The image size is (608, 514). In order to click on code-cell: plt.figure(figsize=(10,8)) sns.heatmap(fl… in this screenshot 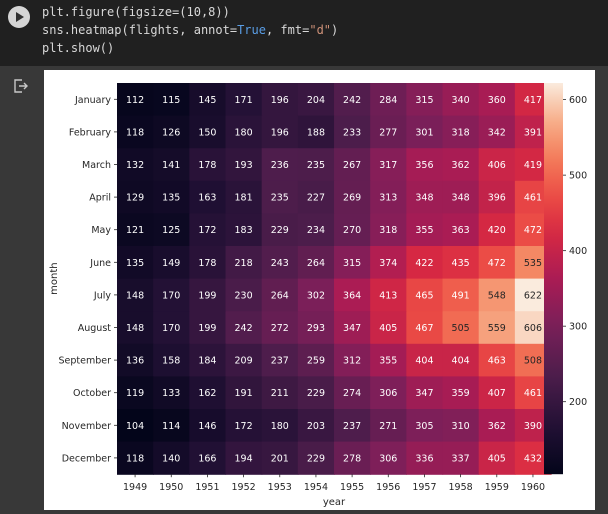, I will do `click(304, 33)`.